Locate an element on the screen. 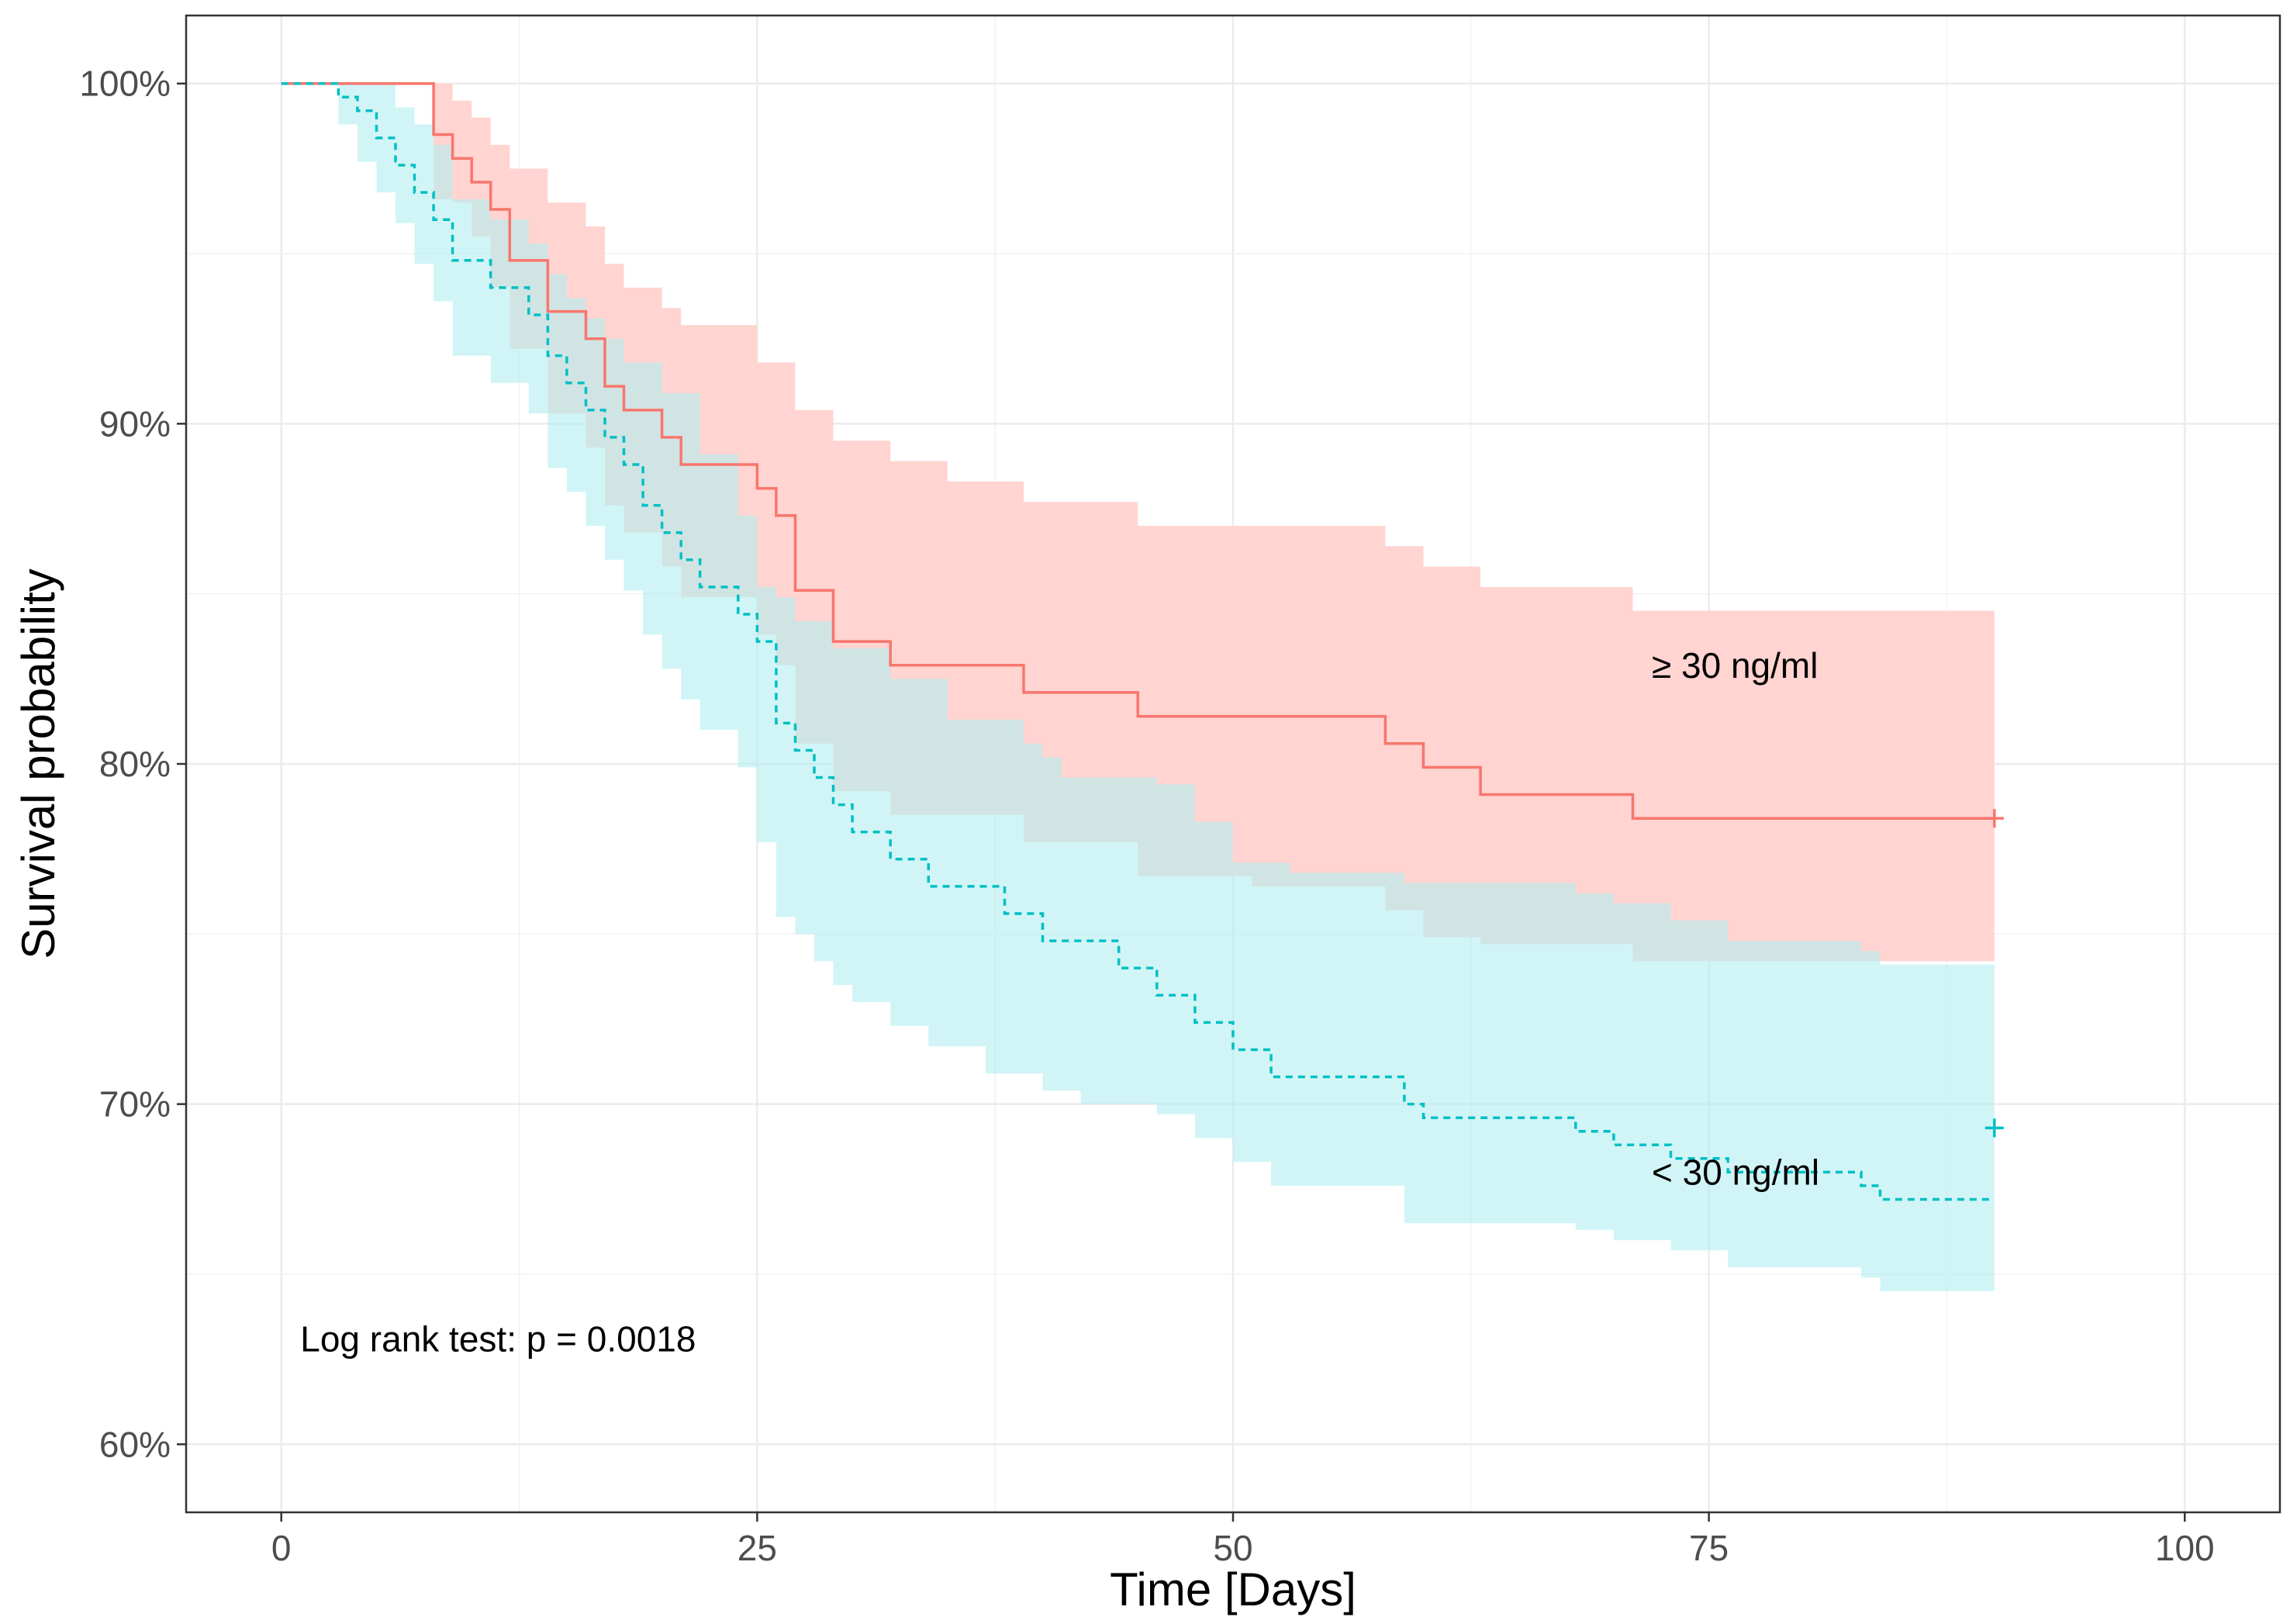  x-tick-label: 0 is located at coordinates (282, 1548).